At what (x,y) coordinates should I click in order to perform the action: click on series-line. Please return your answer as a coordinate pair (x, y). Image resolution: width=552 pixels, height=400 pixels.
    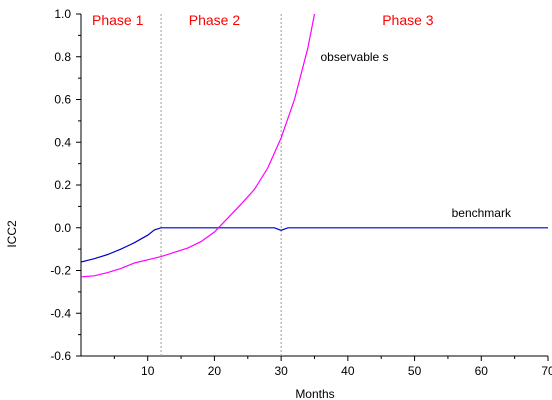
    Looking at the image, I should click on (314, 245).